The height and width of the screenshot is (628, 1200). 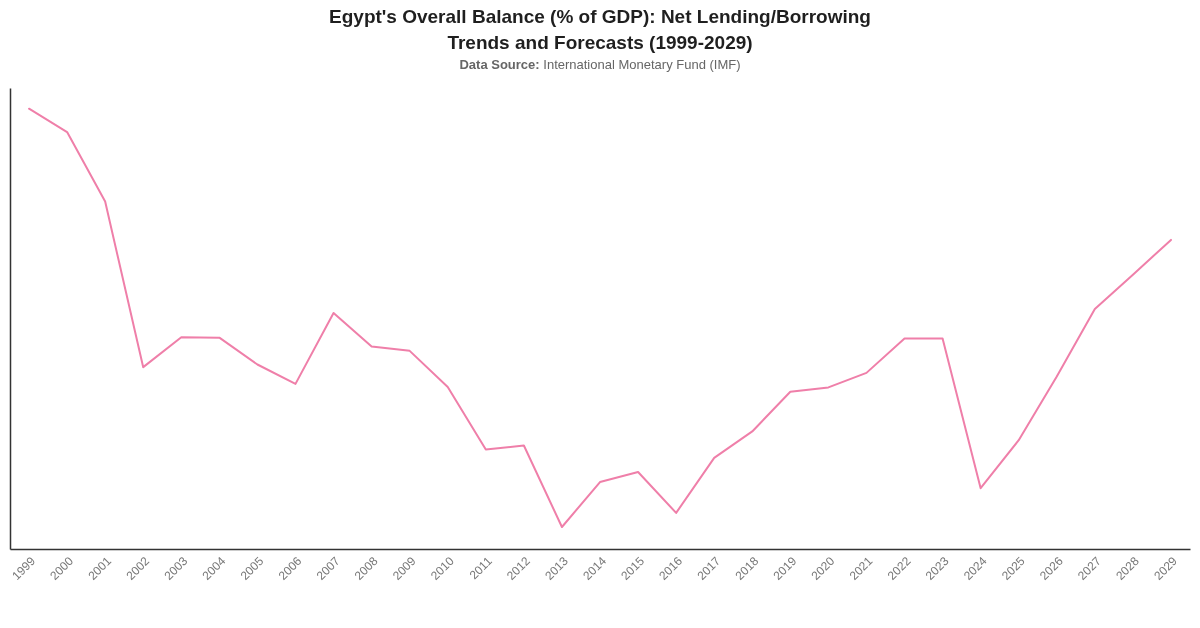 What do you see at coordinates (600, 64) in the screenshot?
I see `chart-subtitle: Data Source: International Monetary Fund (IMF)` at bounding box center [600, 64].